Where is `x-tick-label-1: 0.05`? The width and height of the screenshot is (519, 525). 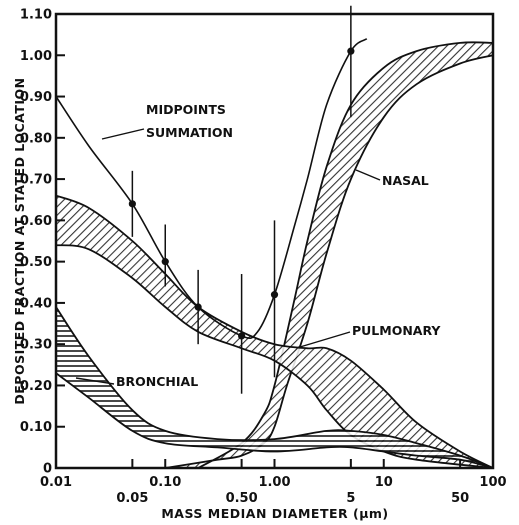
x-tick-label-1: 0.05 is located at coordinates (132, 498).